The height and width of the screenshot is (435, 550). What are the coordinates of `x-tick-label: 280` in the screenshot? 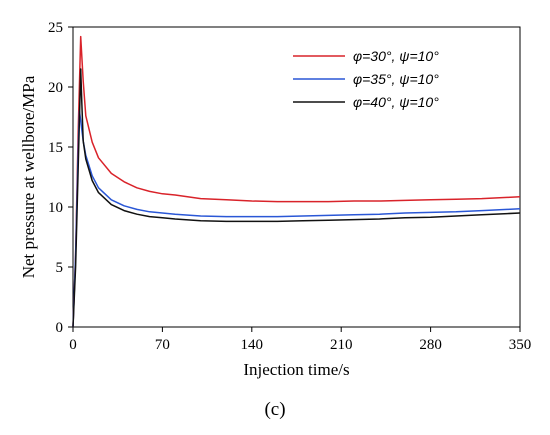 It's located at (430, 345).